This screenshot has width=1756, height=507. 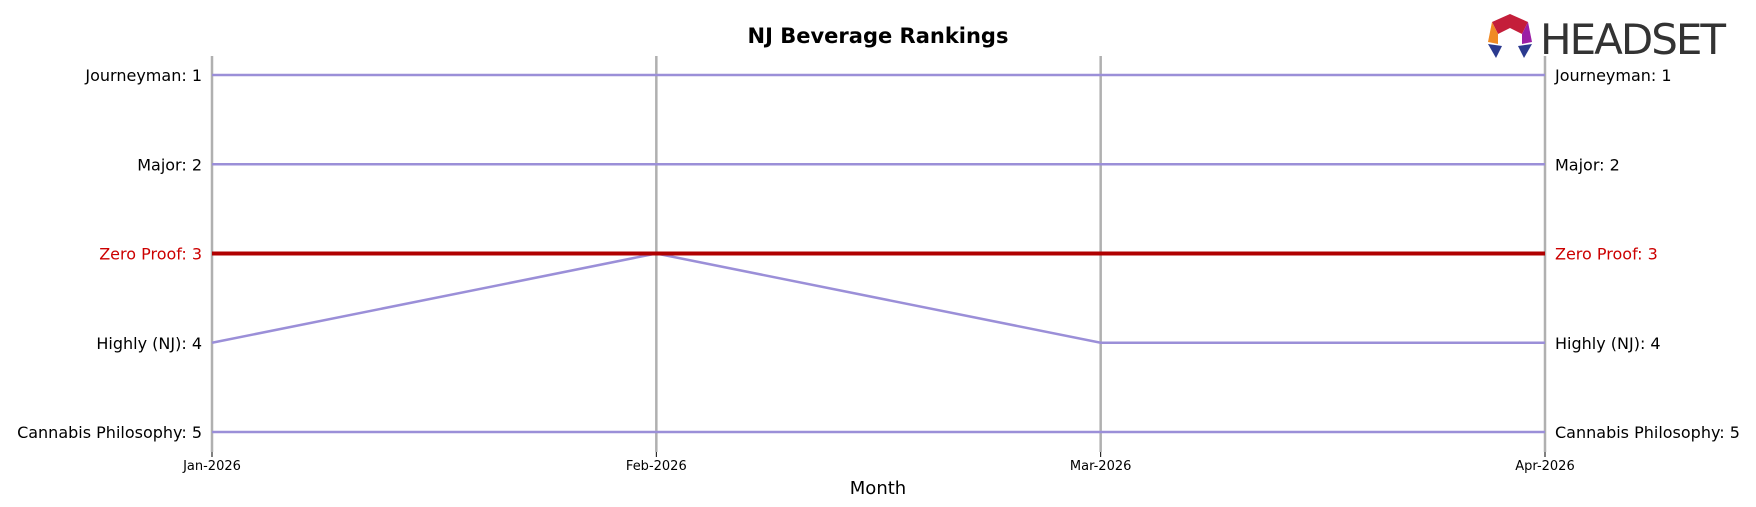 What do you see at coordinates (878, 488) in the screenshot?
I see `x-axis-label: Month` at bounding box center [878, 488].